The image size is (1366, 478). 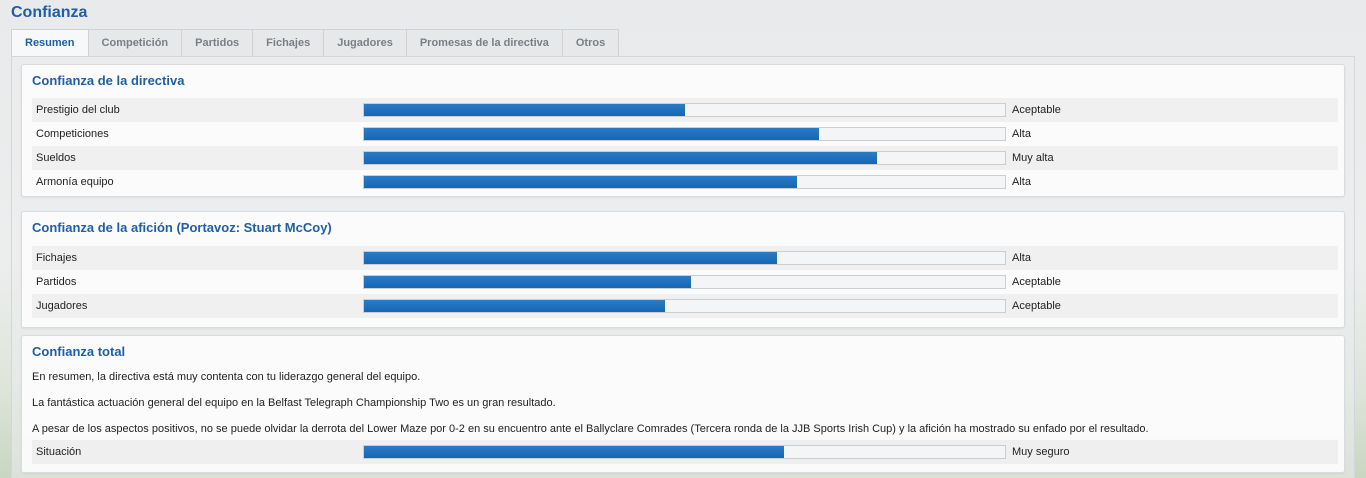 I want to click on board-row: Armonía equipo Alta, so click(x=685, y=182).